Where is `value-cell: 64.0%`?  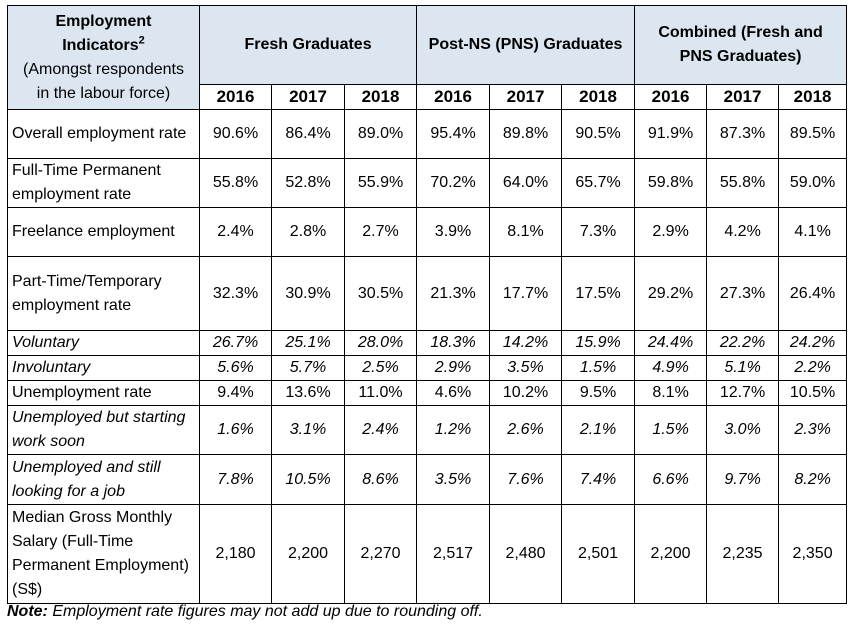 value-cell: 64.0% is located at coordinates (526, 183).